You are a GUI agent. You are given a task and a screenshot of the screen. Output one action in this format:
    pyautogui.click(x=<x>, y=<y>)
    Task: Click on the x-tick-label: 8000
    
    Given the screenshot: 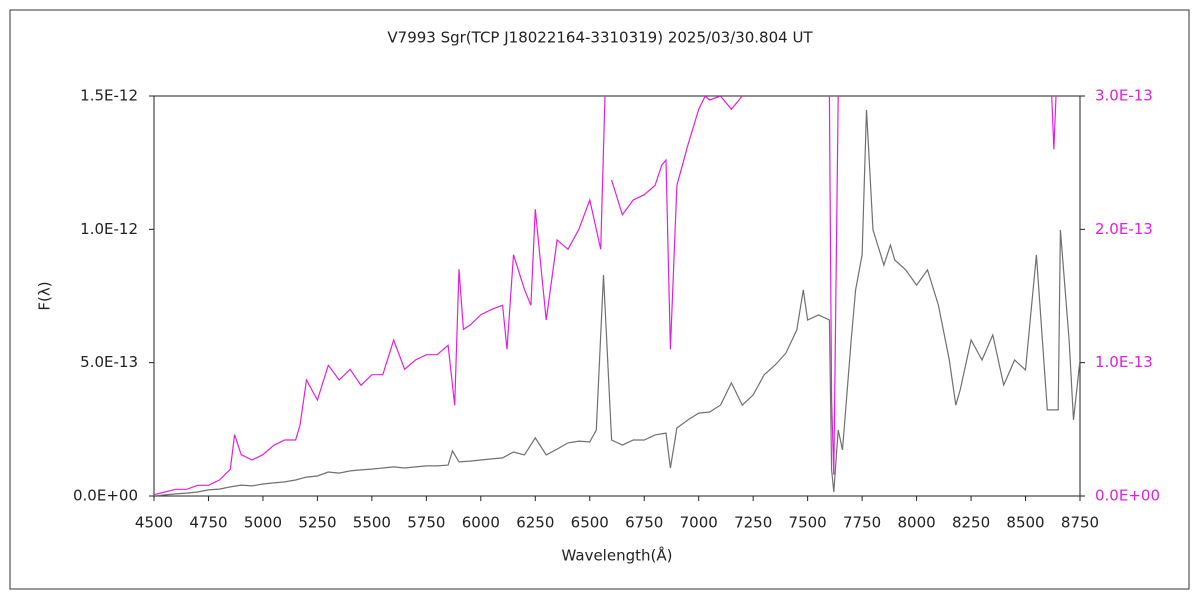 What is the action you would take?
    pyautogui.click(x=916, y=523)
    